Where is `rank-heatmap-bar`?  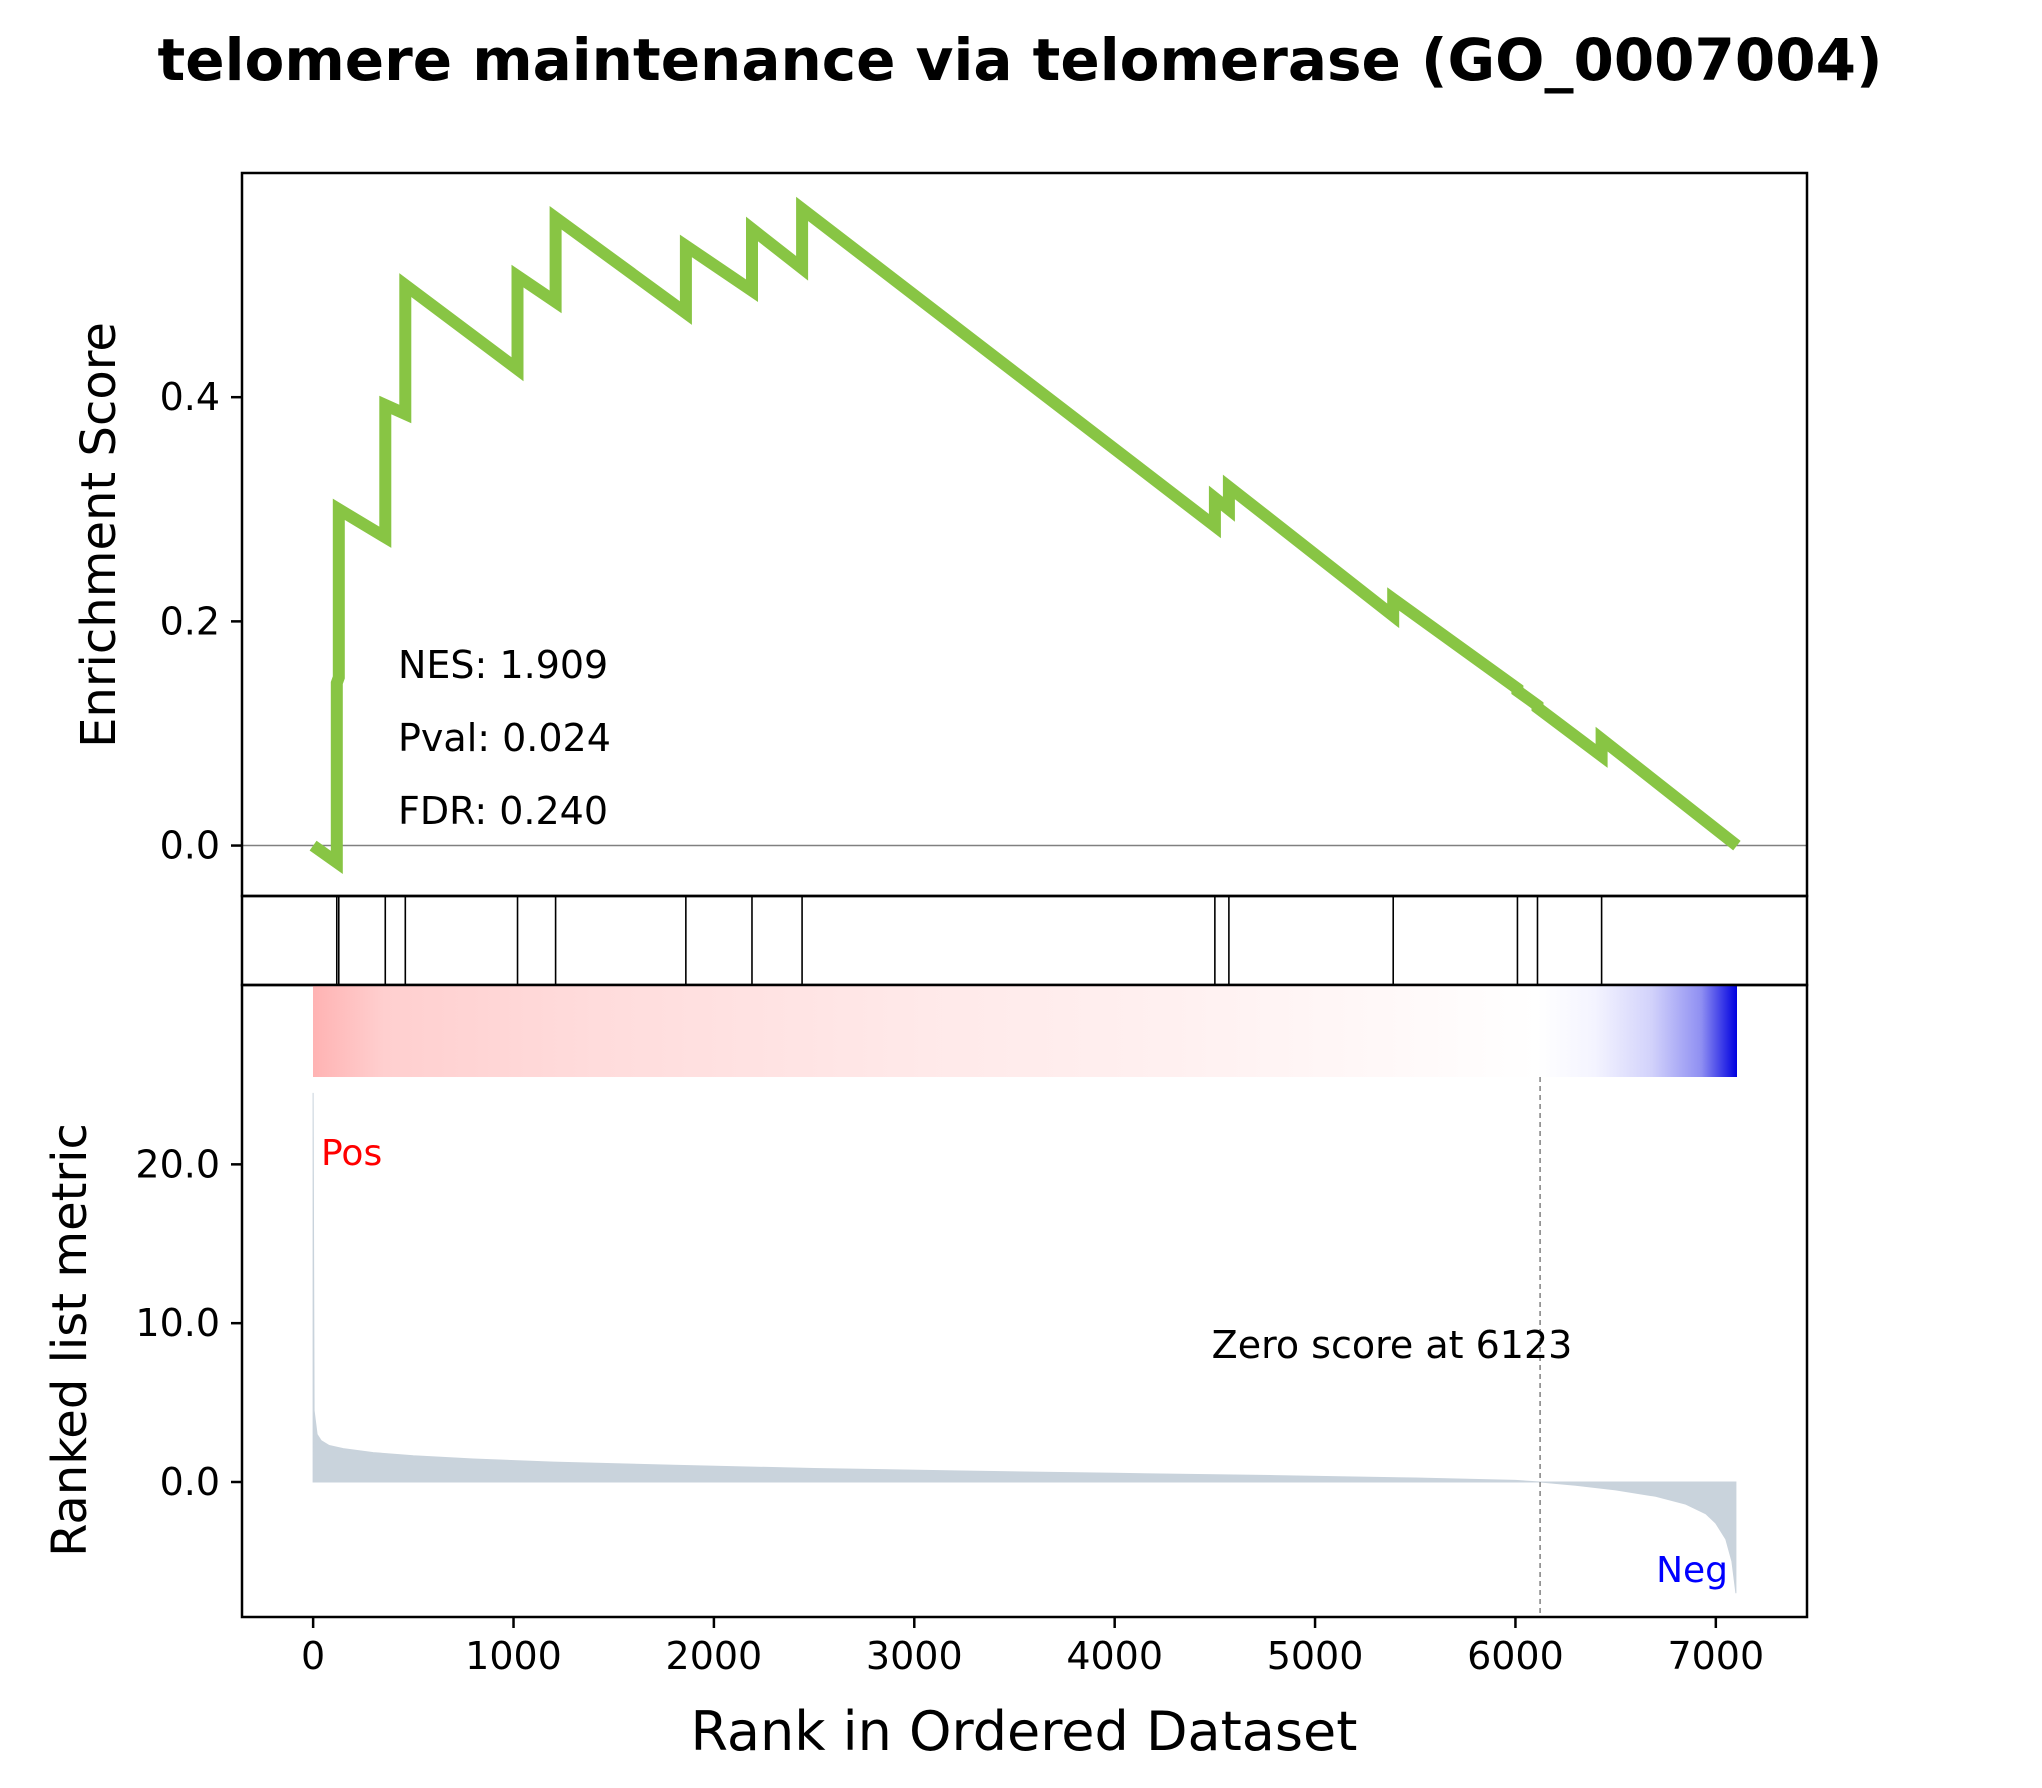
rank-heatmap-bar is located at coordinates (1025, 1031).